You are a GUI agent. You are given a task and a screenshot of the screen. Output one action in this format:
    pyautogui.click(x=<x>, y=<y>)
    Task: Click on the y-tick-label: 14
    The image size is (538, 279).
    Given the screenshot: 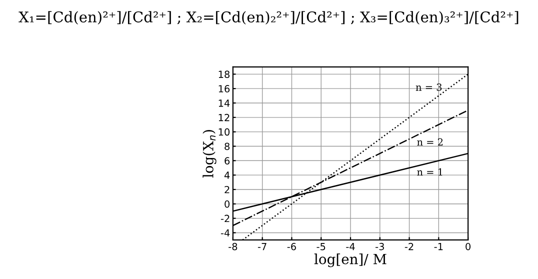 What is the action you would take?
    pyautogui.click(x=224, y=103)
    